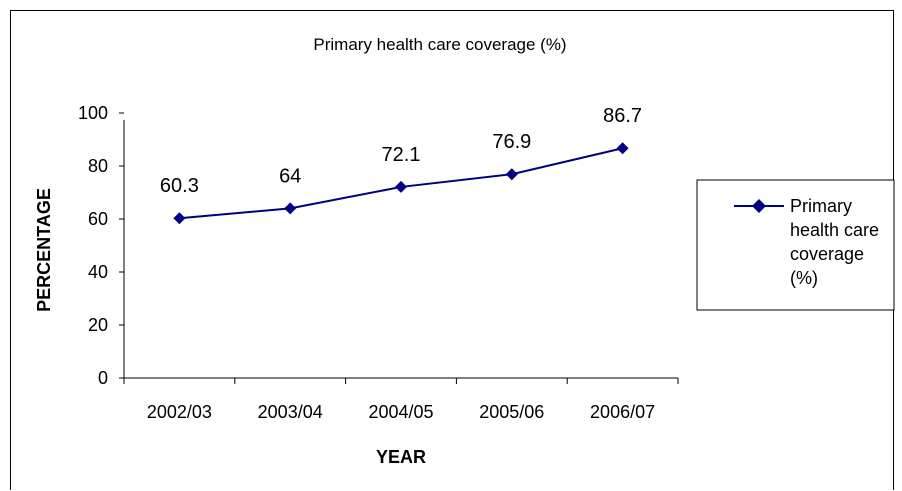 This screenshot has height=491, width=902. Describe the element at coordinates (401, 155) in the screenshot. I see `data-label: 72.1` at that location.